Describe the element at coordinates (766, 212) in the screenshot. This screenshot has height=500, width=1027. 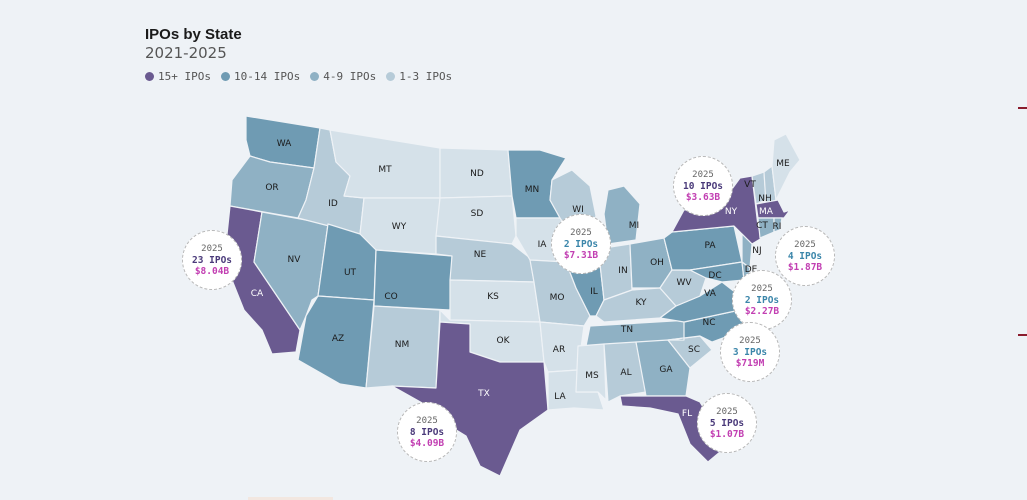
I see `state-label: MA` at that location.